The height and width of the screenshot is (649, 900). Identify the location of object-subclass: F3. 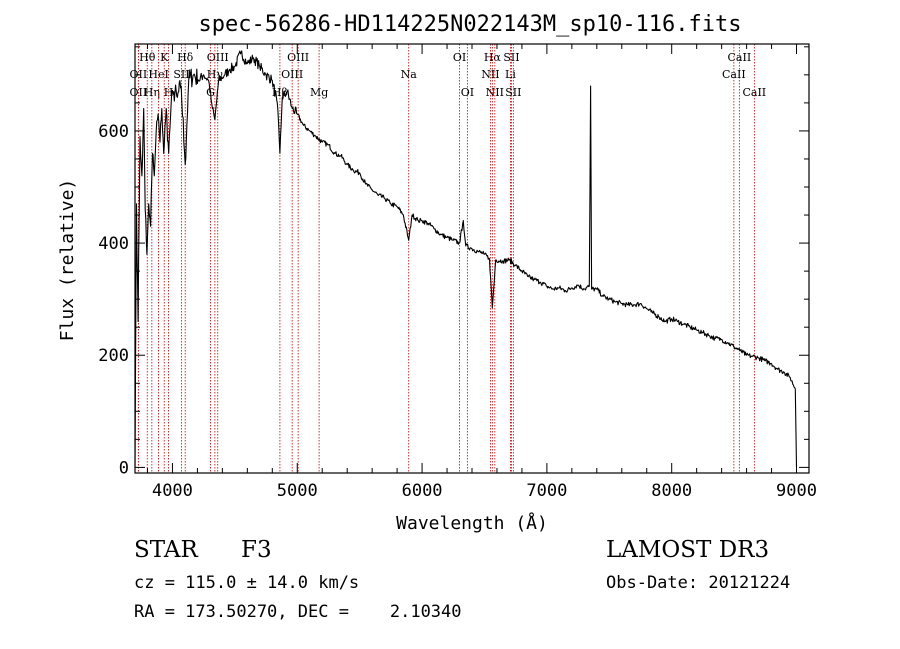
(256, 550).